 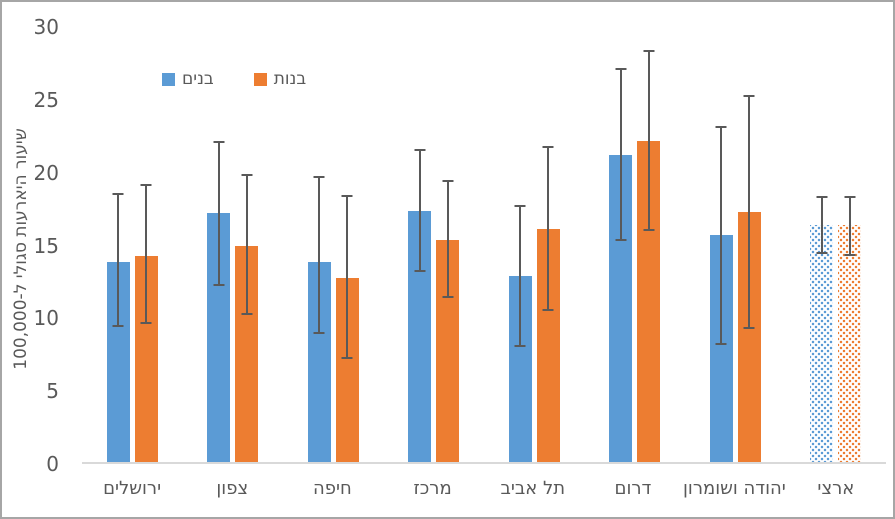 What do you see at coordinates (46, 318) in the screenshot?
I see `y-tick-label: 10` at bounding box center [46, 318].